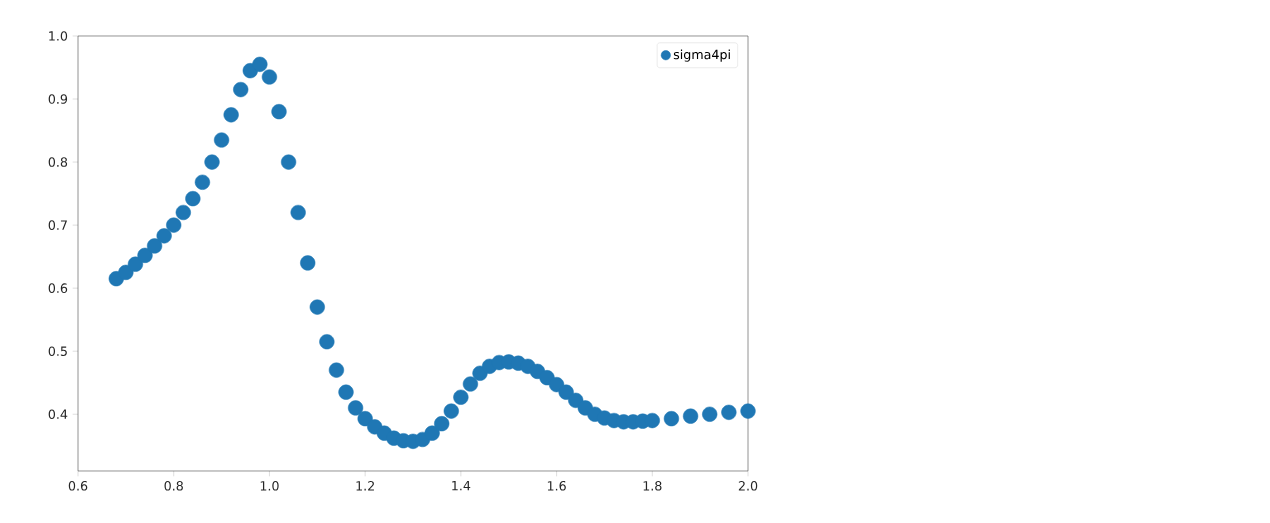 This screenshot has width=1270, height=523. What do you see at coordinates (365, 486) in the screenshot?
I see `x-tick-label: 1.2` at bounding box center [365, 486].